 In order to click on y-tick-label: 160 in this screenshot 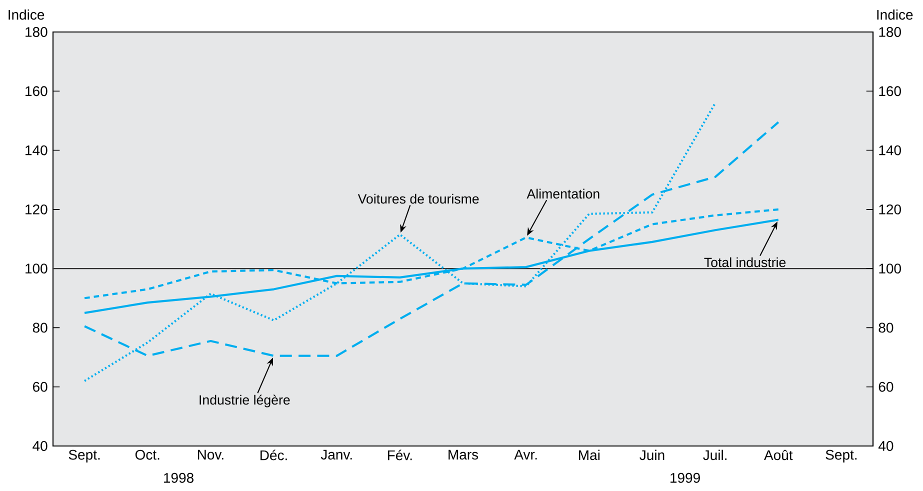, I will do `click(37, 91)`.